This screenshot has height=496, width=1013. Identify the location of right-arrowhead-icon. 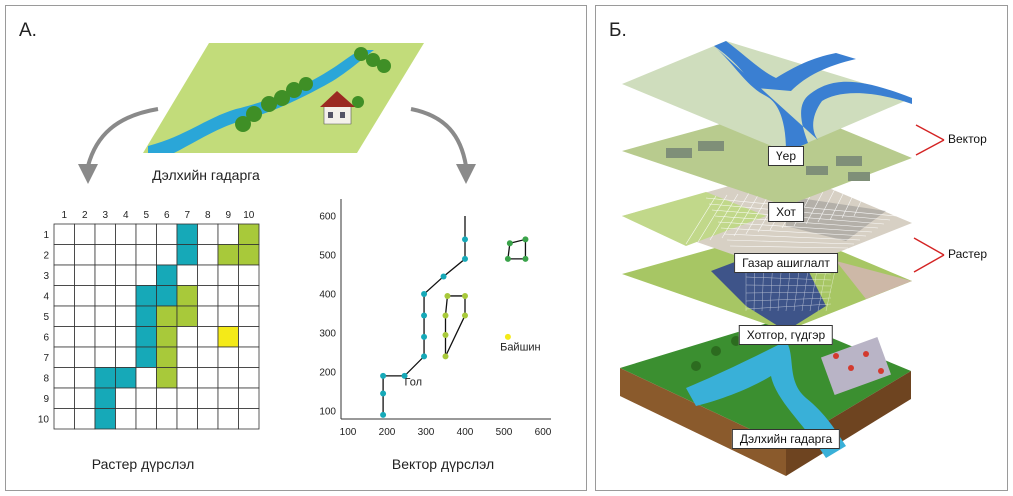
(466, 174).